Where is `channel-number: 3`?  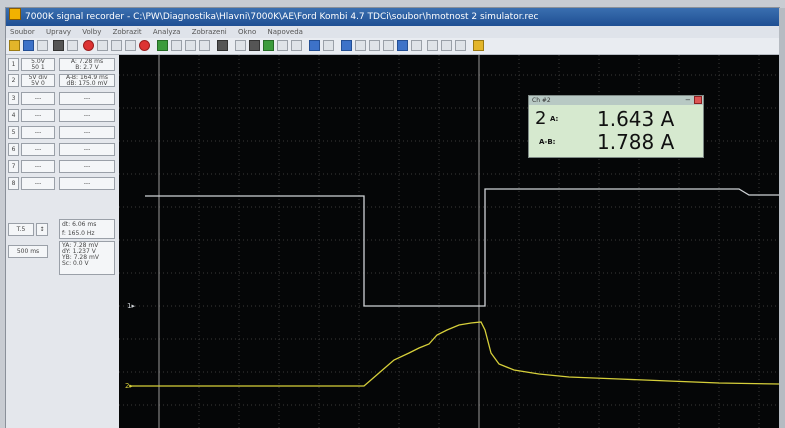 channel-number: 3 is located at coordinates (13, 98).